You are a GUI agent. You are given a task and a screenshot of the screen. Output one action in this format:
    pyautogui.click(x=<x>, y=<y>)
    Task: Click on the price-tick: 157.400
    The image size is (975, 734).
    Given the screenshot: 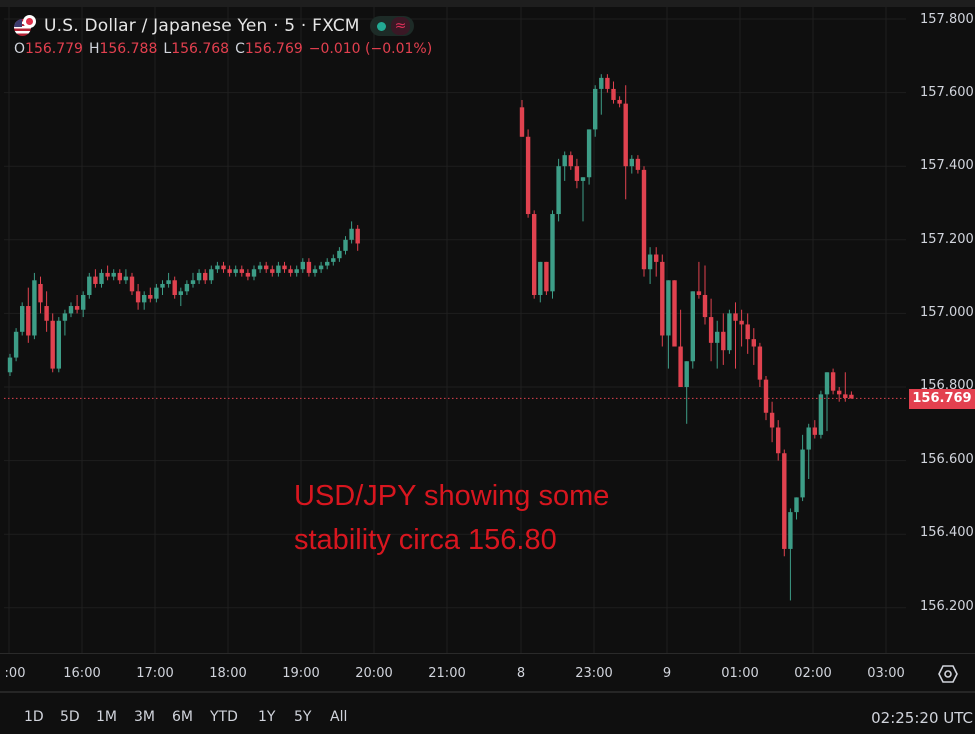 What is the action you would take?
    pyautogui.click(x=947, y=165)
    